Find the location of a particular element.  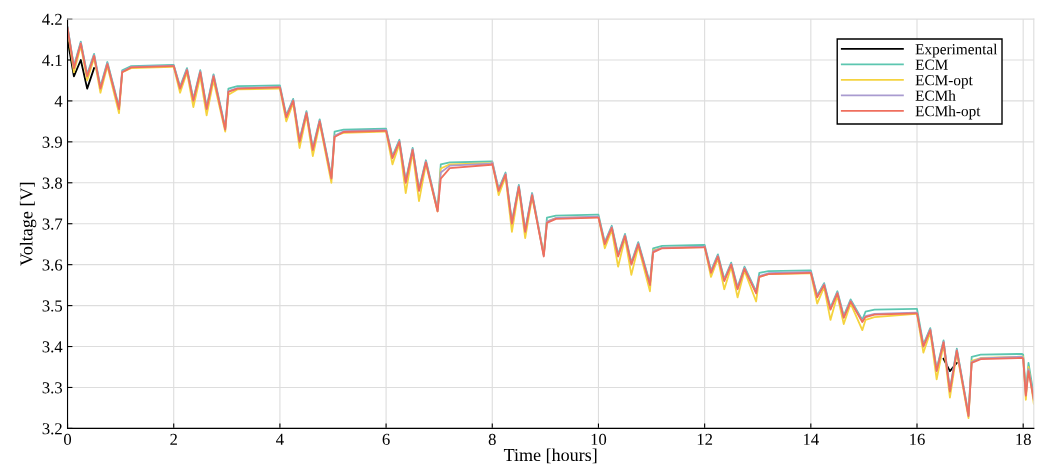

legend-label: Experimental is located at coordinates (956, 50).